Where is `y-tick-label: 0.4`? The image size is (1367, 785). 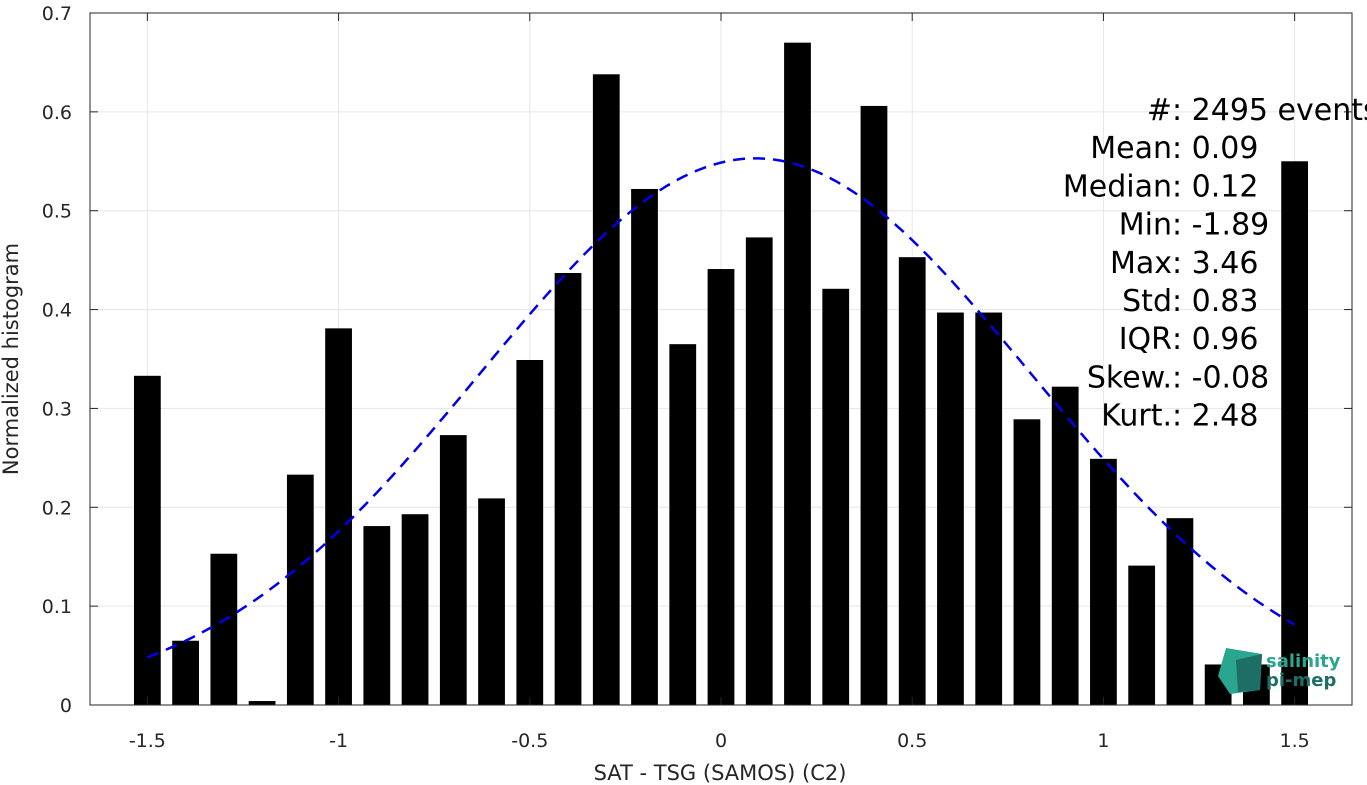
y-tick-label: 0.4 is located at coordinates (57, 311).